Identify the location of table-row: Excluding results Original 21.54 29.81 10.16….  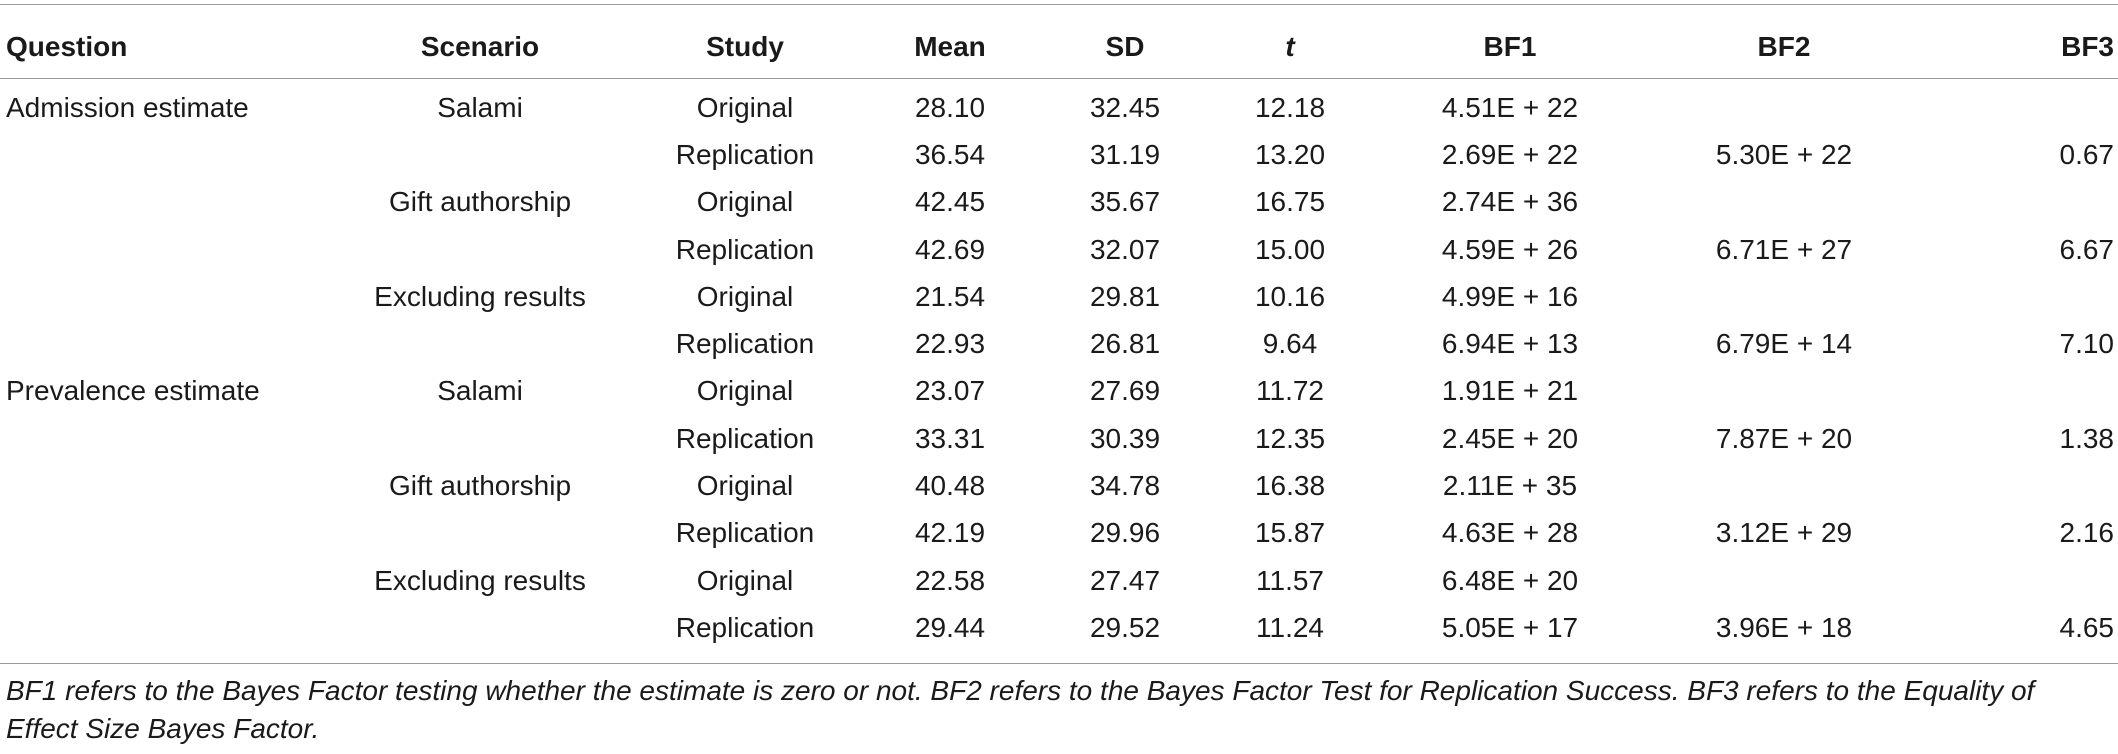
(1059, 296).